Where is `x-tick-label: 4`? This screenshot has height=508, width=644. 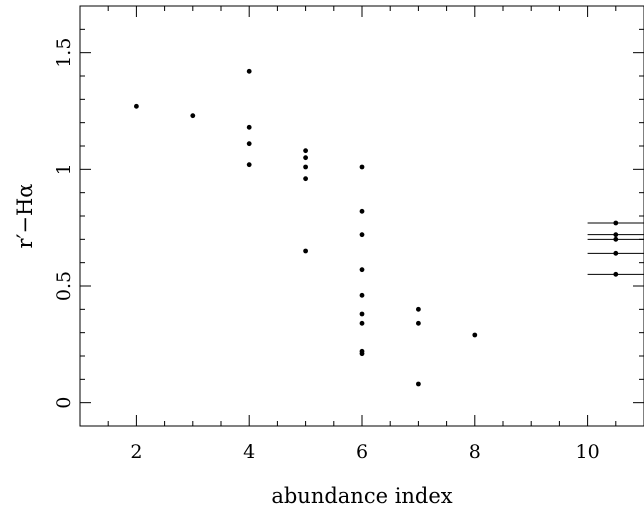 x-tick-label: 4 is located at coordinates (249, 452).